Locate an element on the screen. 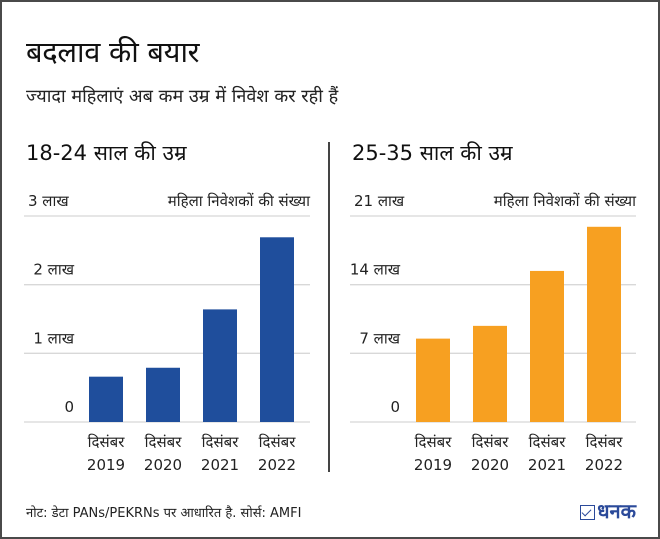 The width and height of the screenshot is (660, 539). y-tick-label: 21 लाख is located at coordinates (379, 201).